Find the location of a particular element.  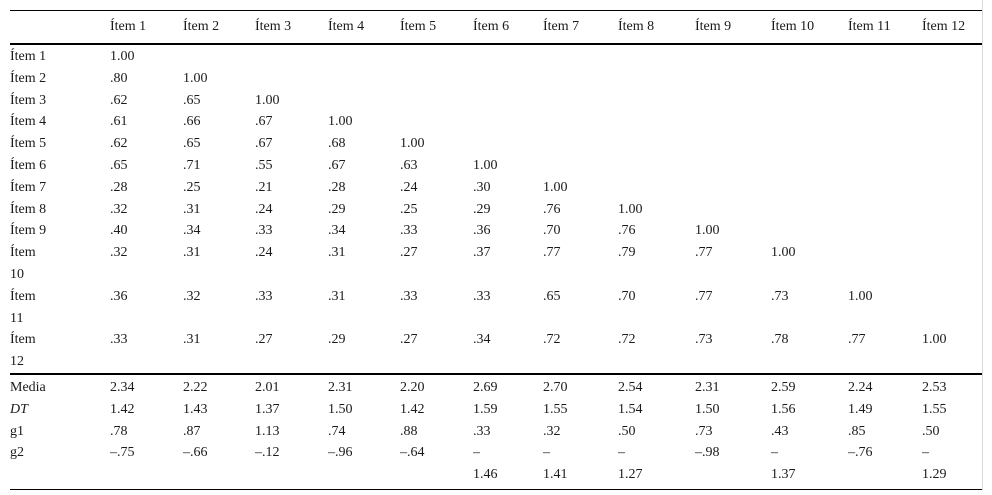

cell: .71 is located at coordinates (192, 165).